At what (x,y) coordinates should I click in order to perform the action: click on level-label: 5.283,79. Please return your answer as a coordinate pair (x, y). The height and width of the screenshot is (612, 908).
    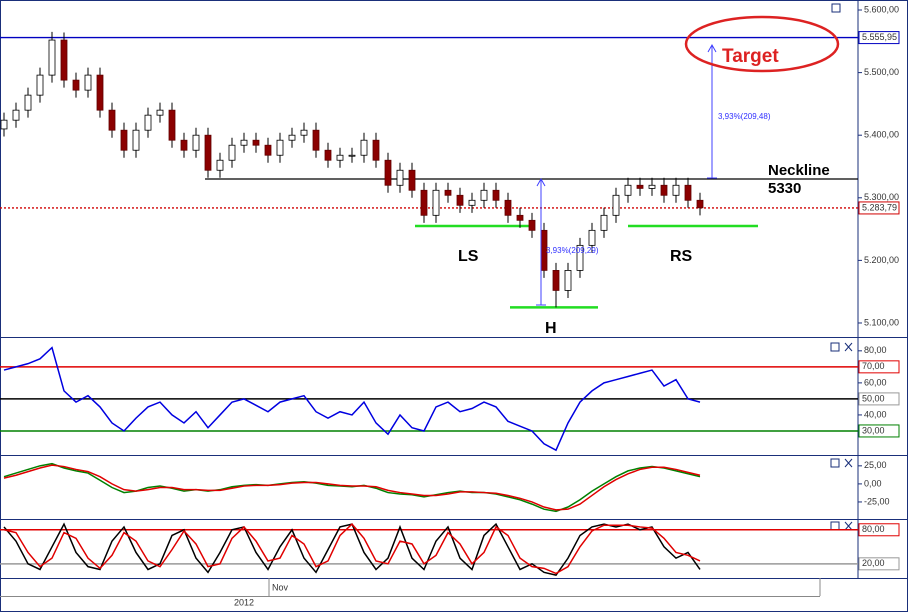
    Looking at the image, I should click on (879, 207).